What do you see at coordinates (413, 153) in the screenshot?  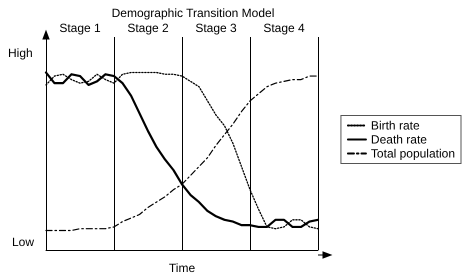 I see `legend-label: Total population` at bounding box center [413, 153].